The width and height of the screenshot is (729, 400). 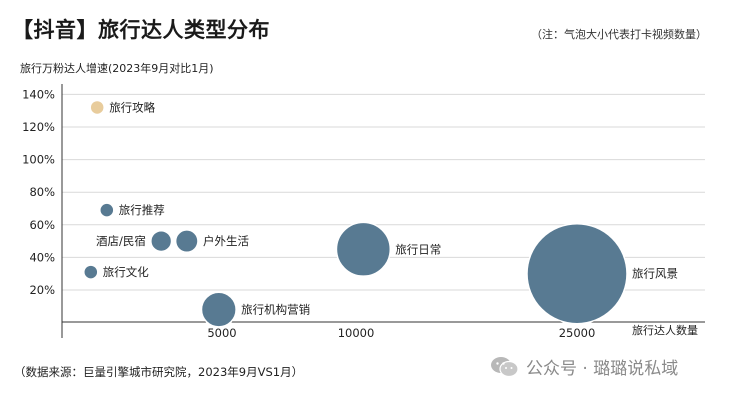 What do you see at coordinates (221, 333) in the screenshot?
I see `x-tick-label: 5000` at bounding box center [221, 333].